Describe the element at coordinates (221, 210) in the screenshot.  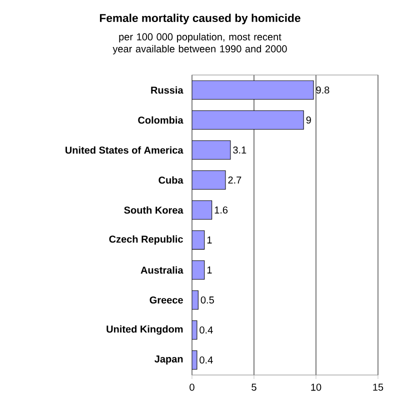
I see `data-label: 1.6` at that location.